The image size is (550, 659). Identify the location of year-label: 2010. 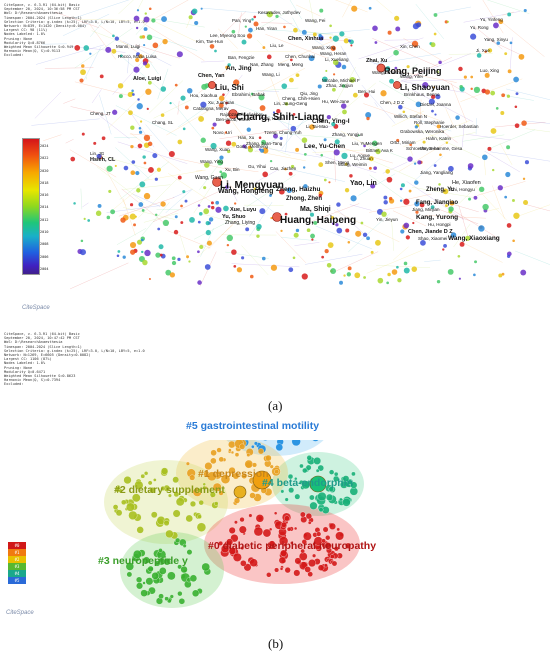
(44, 232).